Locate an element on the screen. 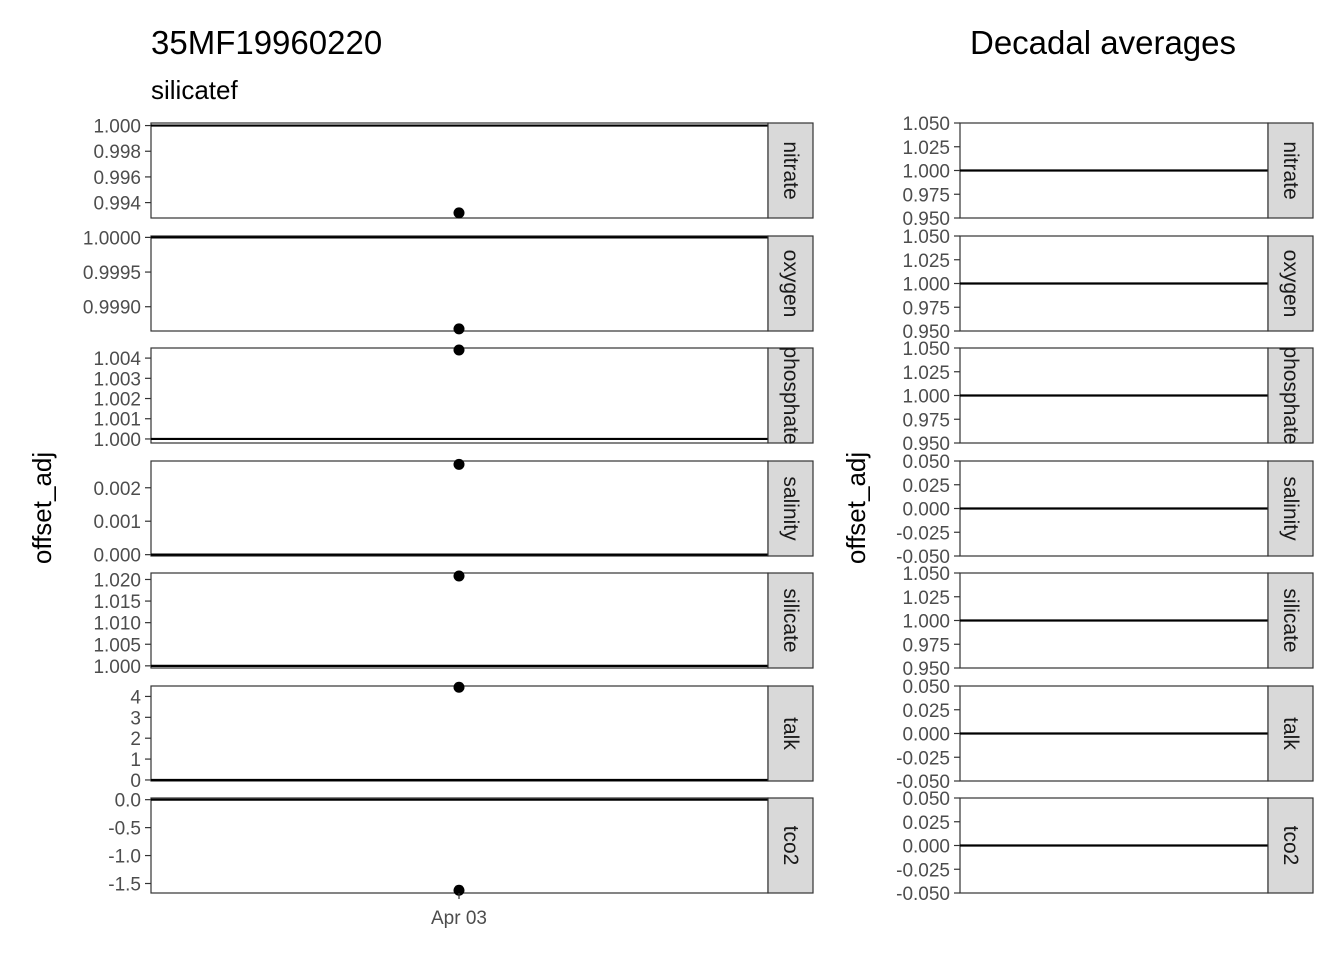 This screenshot has height=960, width=1344. y-tick-label: 0.998 is located at coordinates (117, 152).